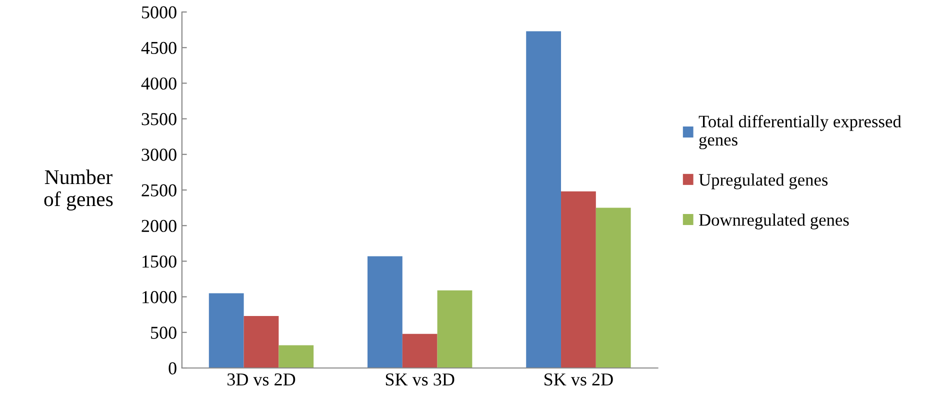  I want to click on y-tick-label: 3500, so click(159, 119).